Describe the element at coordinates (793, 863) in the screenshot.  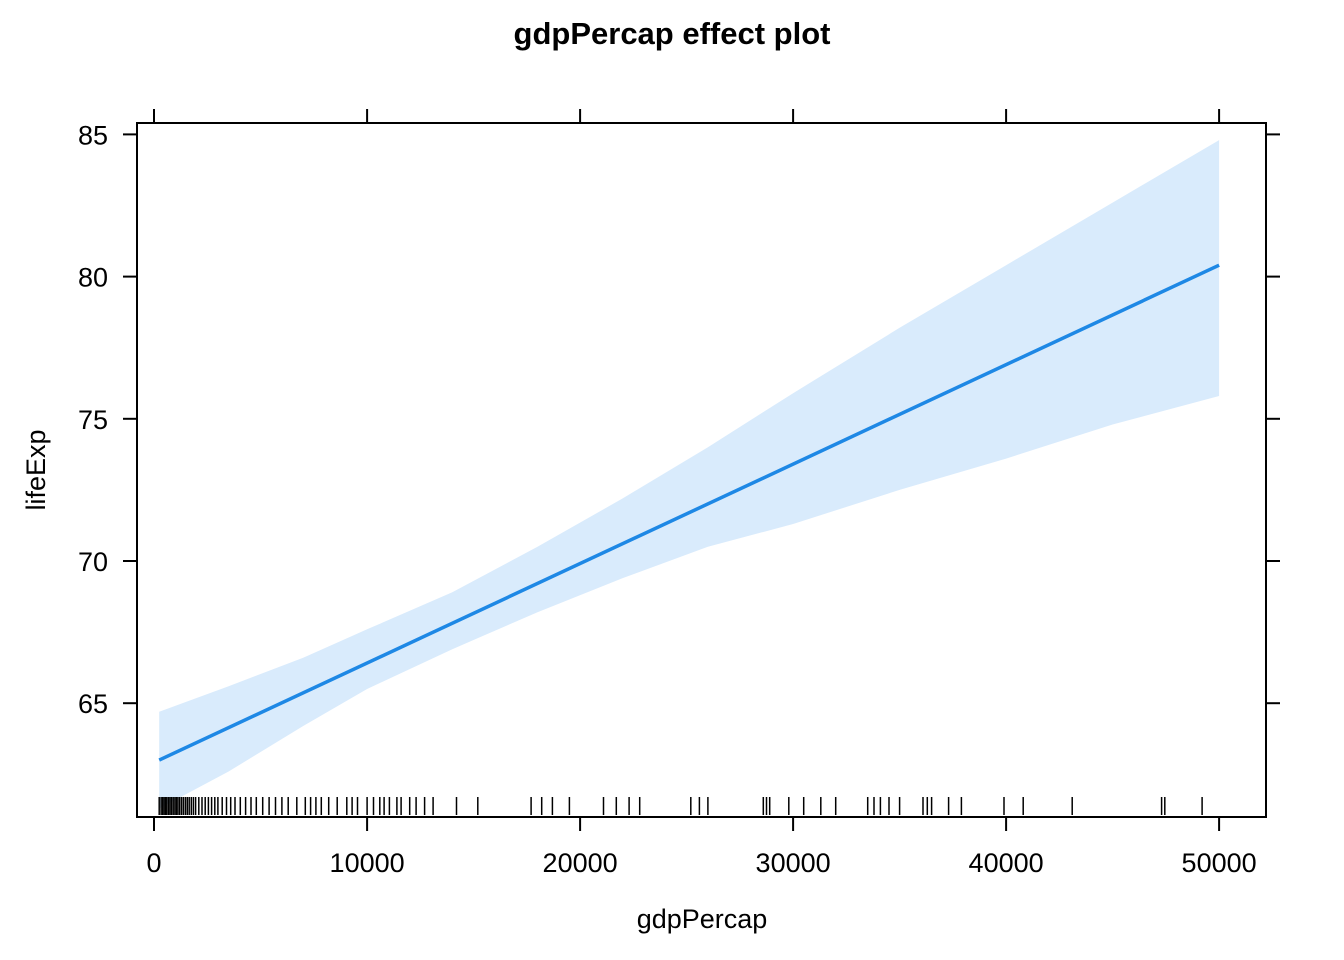
I see `x-tick-label: 30000` at that location.